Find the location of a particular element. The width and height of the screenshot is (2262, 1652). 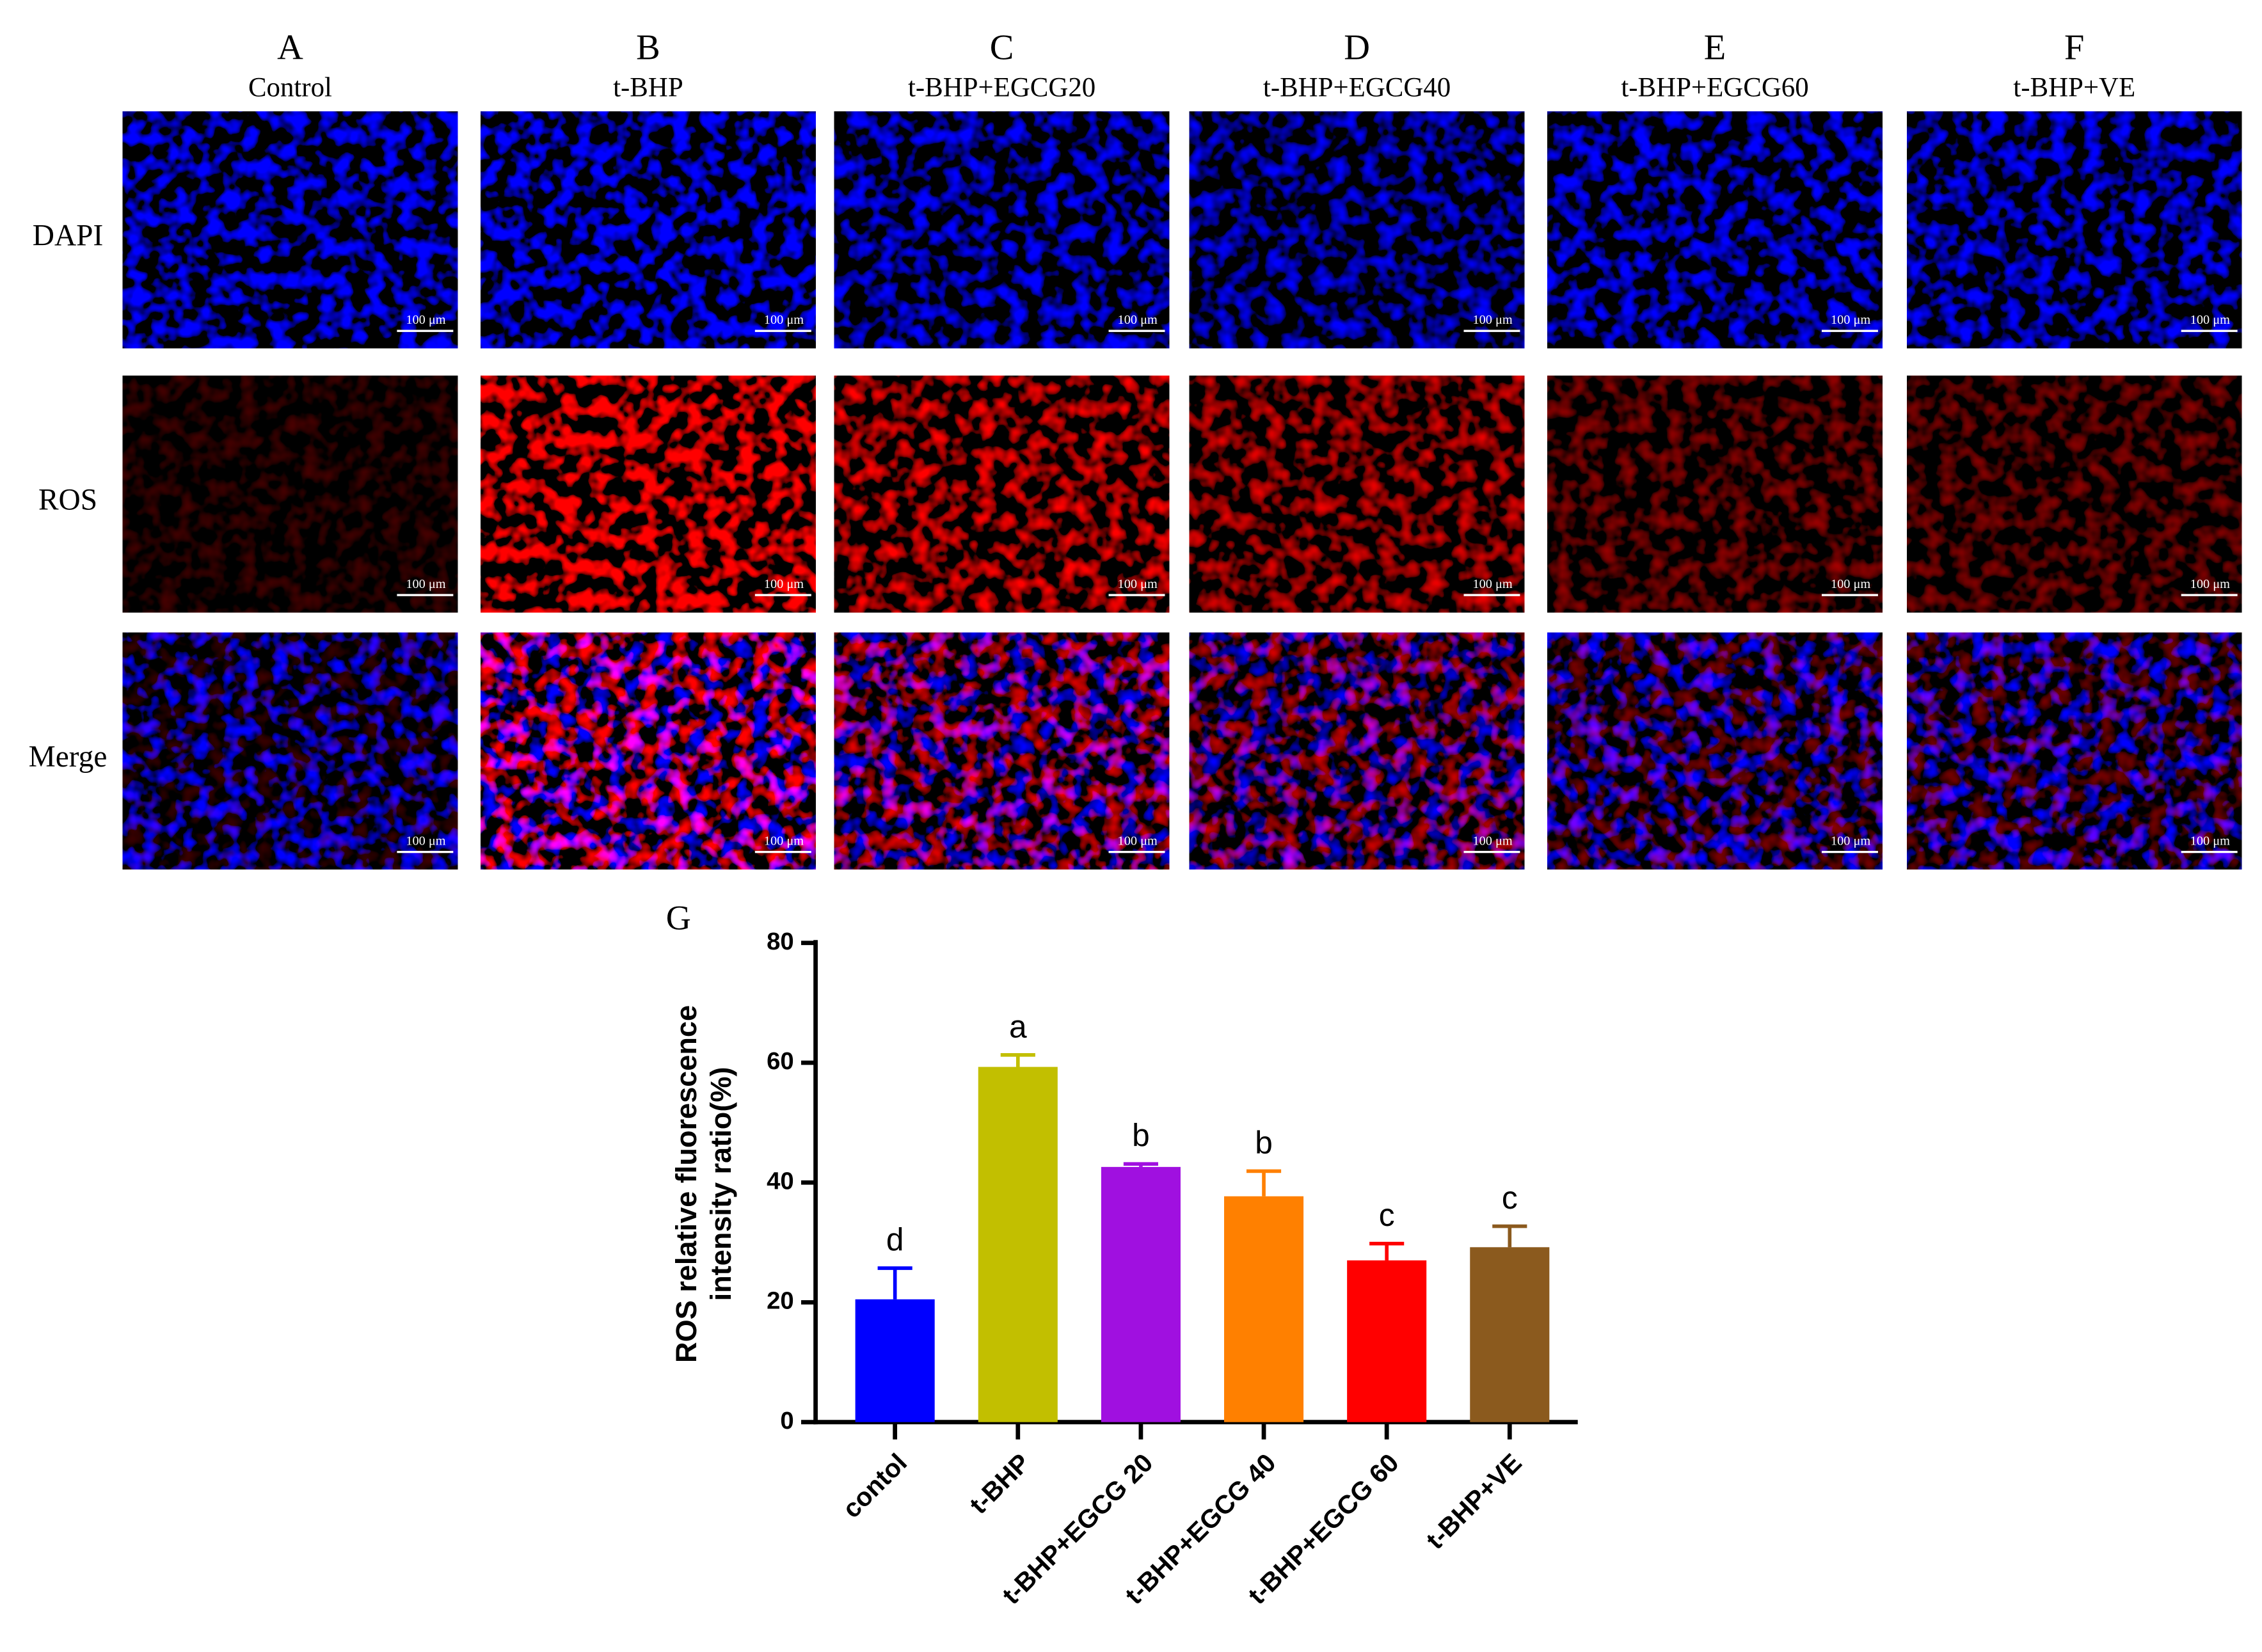

column-label: Control is located at coordinates (290, 87).